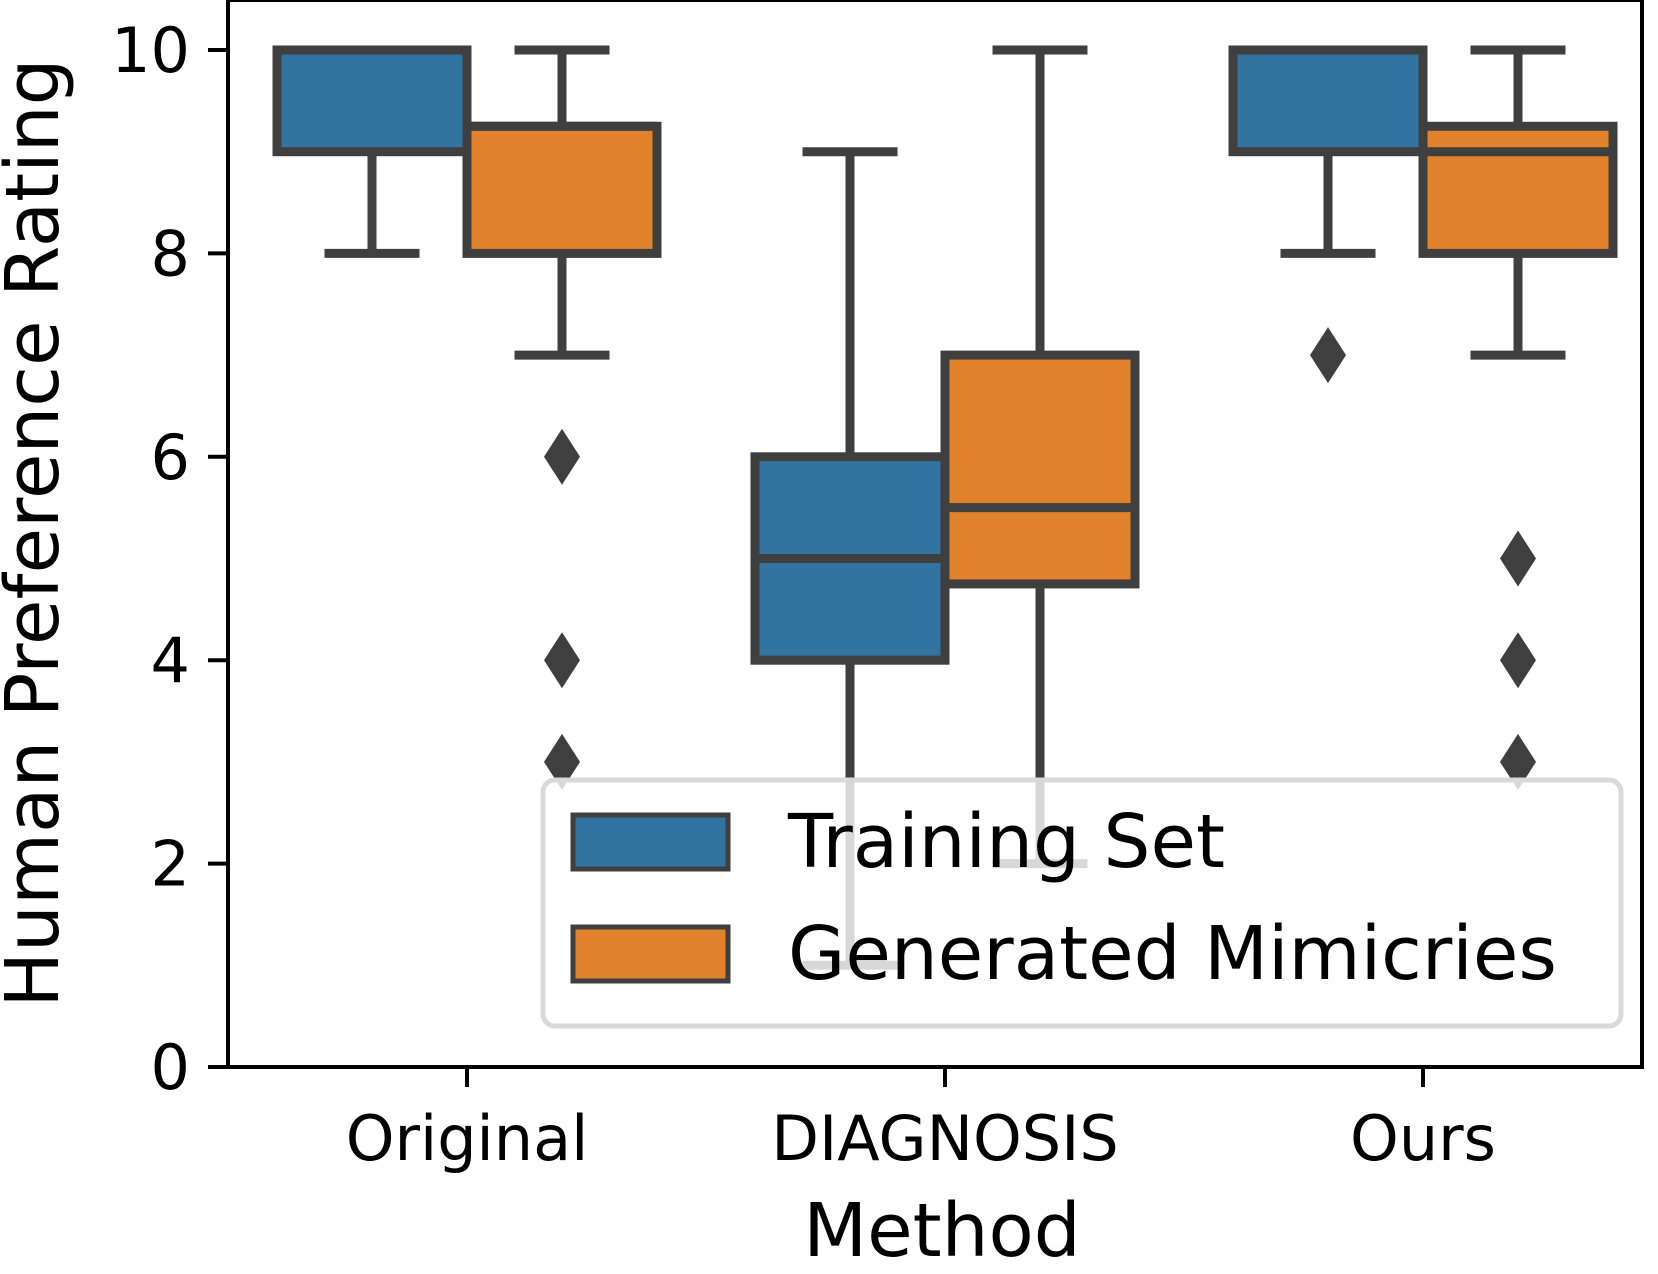 This screenshot has height=1274, width=1658. What do you see at coordinates (945, 1138) in the screenshot?
I see `x-tick-label: DIAGNOSIS` at bounding box center [945, 1138].